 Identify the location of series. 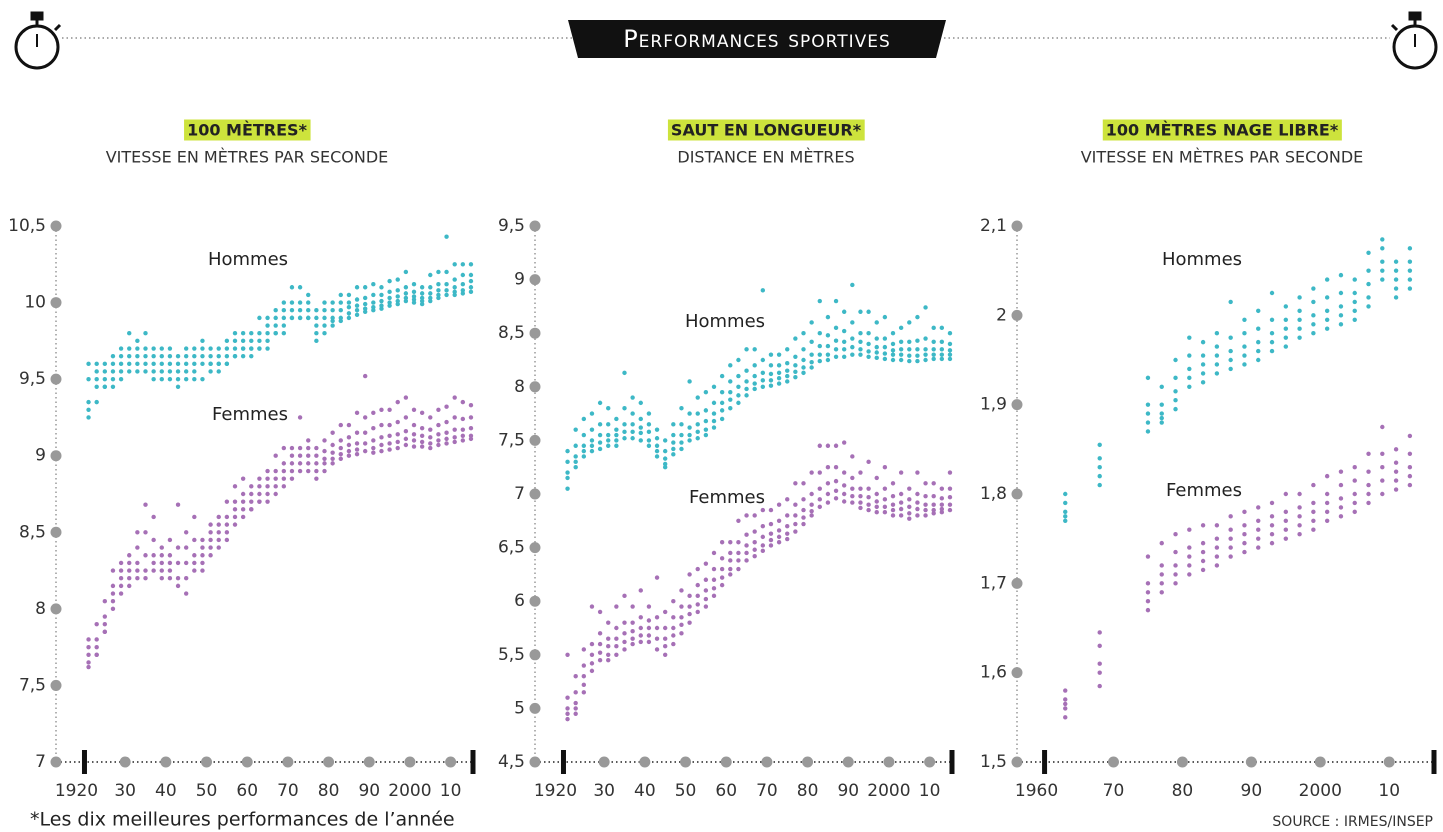
(1238, 572).